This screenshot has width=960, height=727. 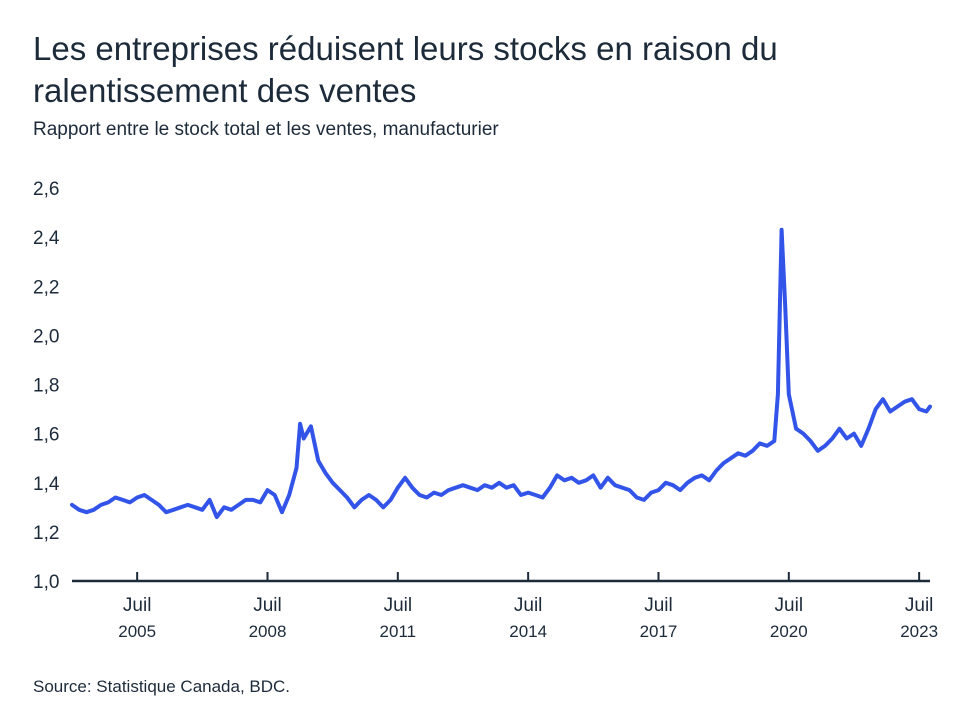 What do you see at coordinates (46, 484) in the screenshot?
I see `y-tick-label: 1,4` at bounding box center [46, 484].